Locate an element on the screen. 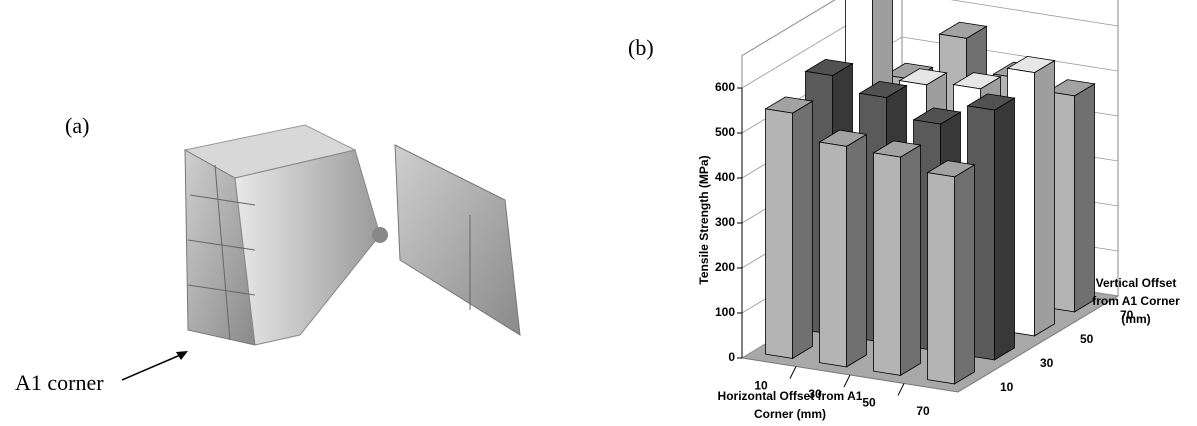  depth-tick-label: 50 is located at coordinates (1087, 339).